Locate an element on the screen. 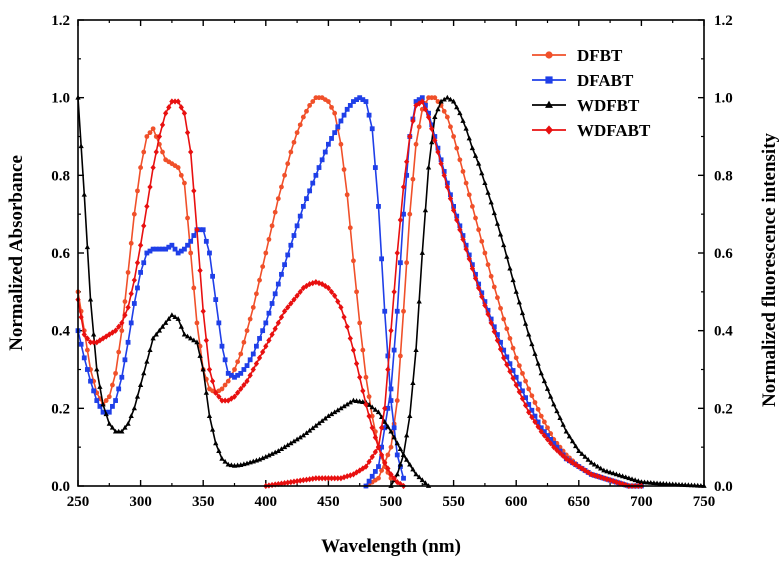 Image resolution: width=782 pixels, height=563 pixels. x-tick-label: 700 is located at coordinates (641, 502).